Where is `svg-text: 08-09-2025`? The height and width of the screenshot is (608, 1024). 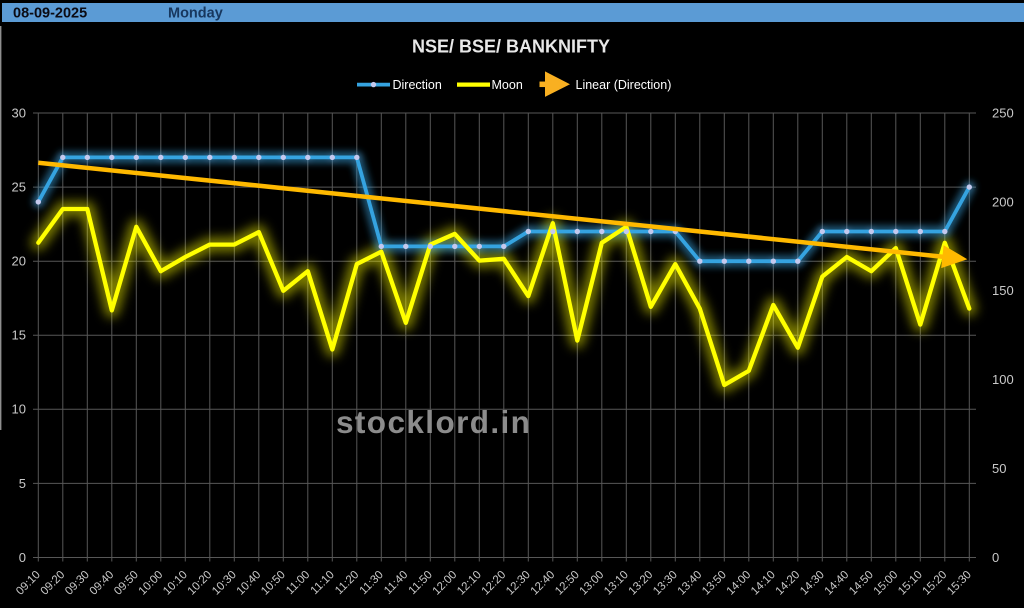
svg-text: 08-09-2025 is located at coordinates (50, 14).